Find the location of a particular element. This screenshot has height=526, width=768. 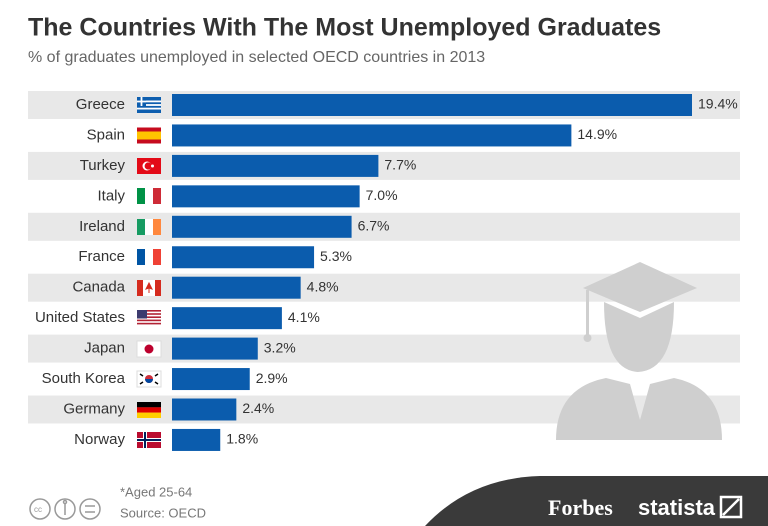

statista-logo is located at coordinates (731, 507).